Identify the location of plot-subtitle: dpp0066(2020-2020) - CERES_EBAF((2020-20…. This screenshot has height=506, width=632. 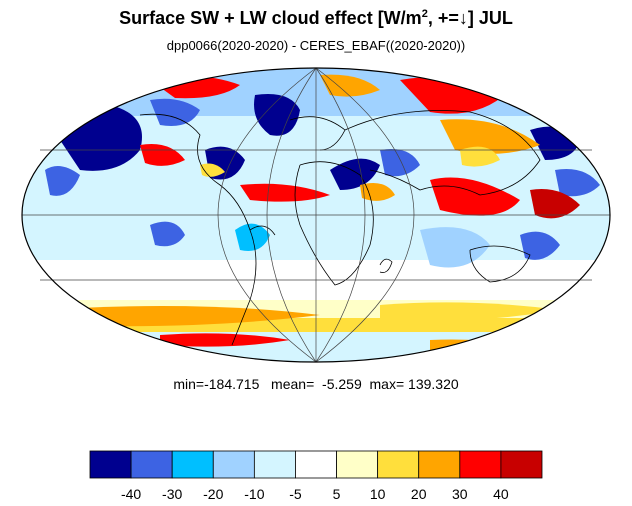
(316, 45).